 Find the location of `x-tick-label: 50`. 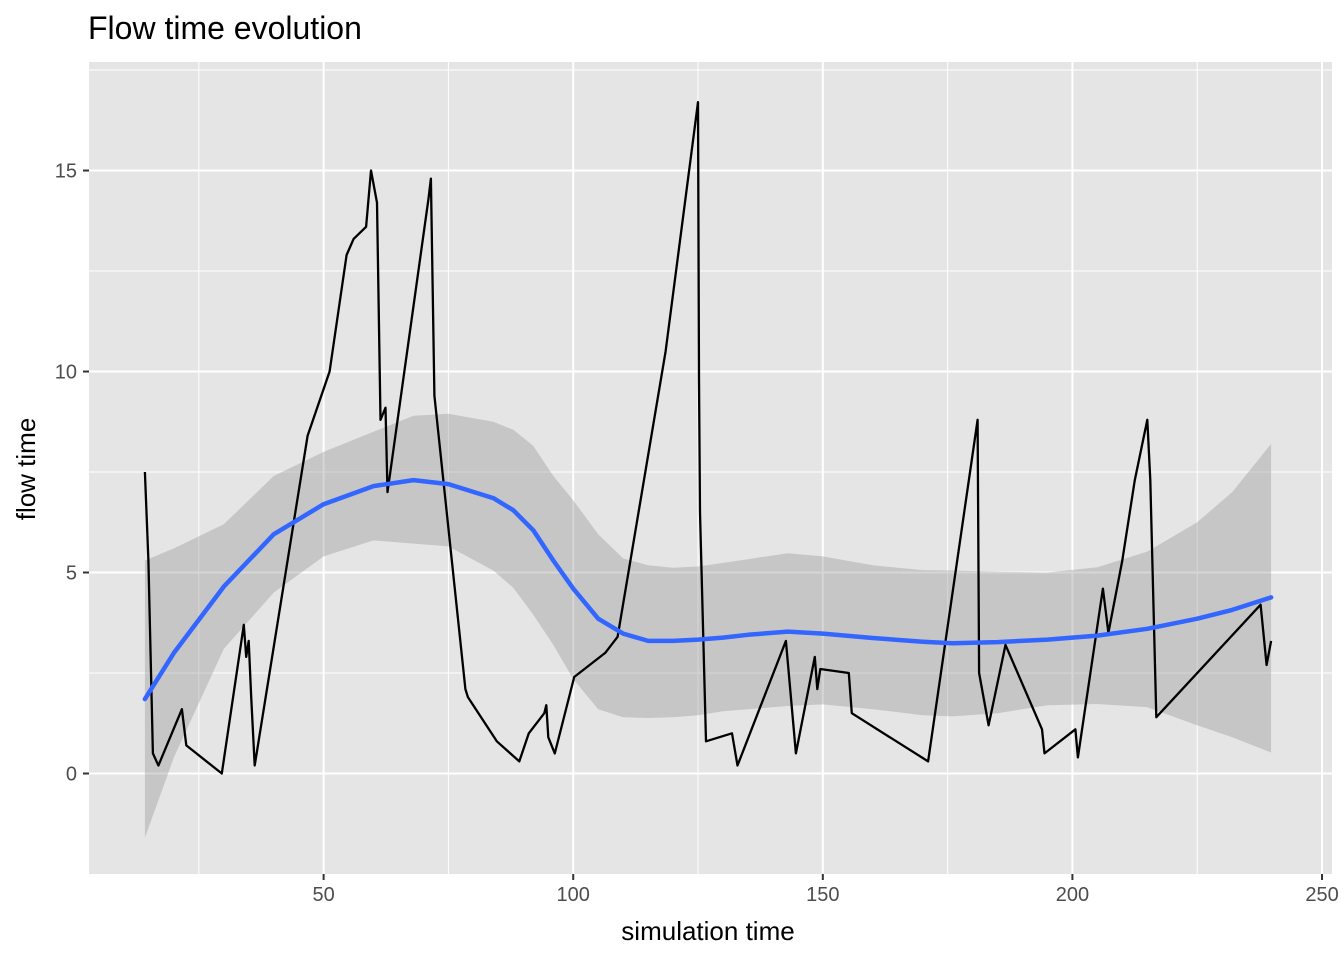

x-tick-label: 50 is located at coordinates (323, 895).